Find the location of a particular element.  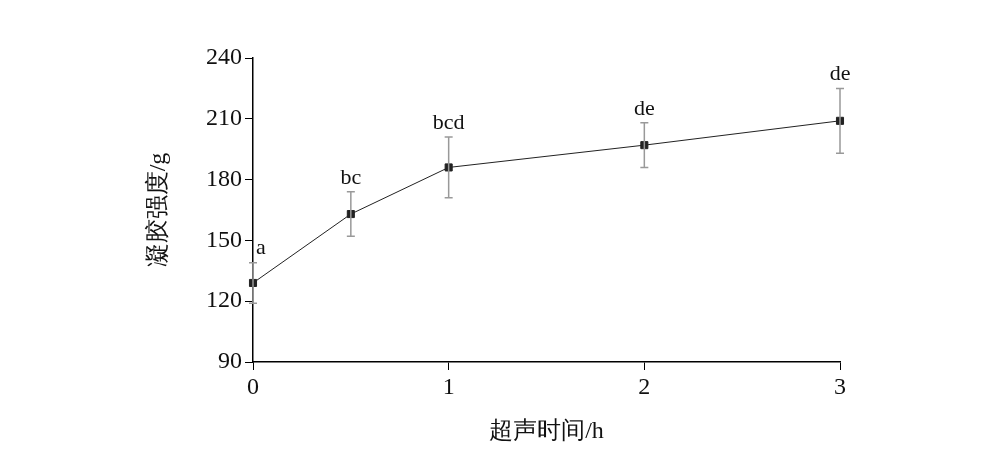

x-tick-label: 2 is located at coordinates (644, 385).